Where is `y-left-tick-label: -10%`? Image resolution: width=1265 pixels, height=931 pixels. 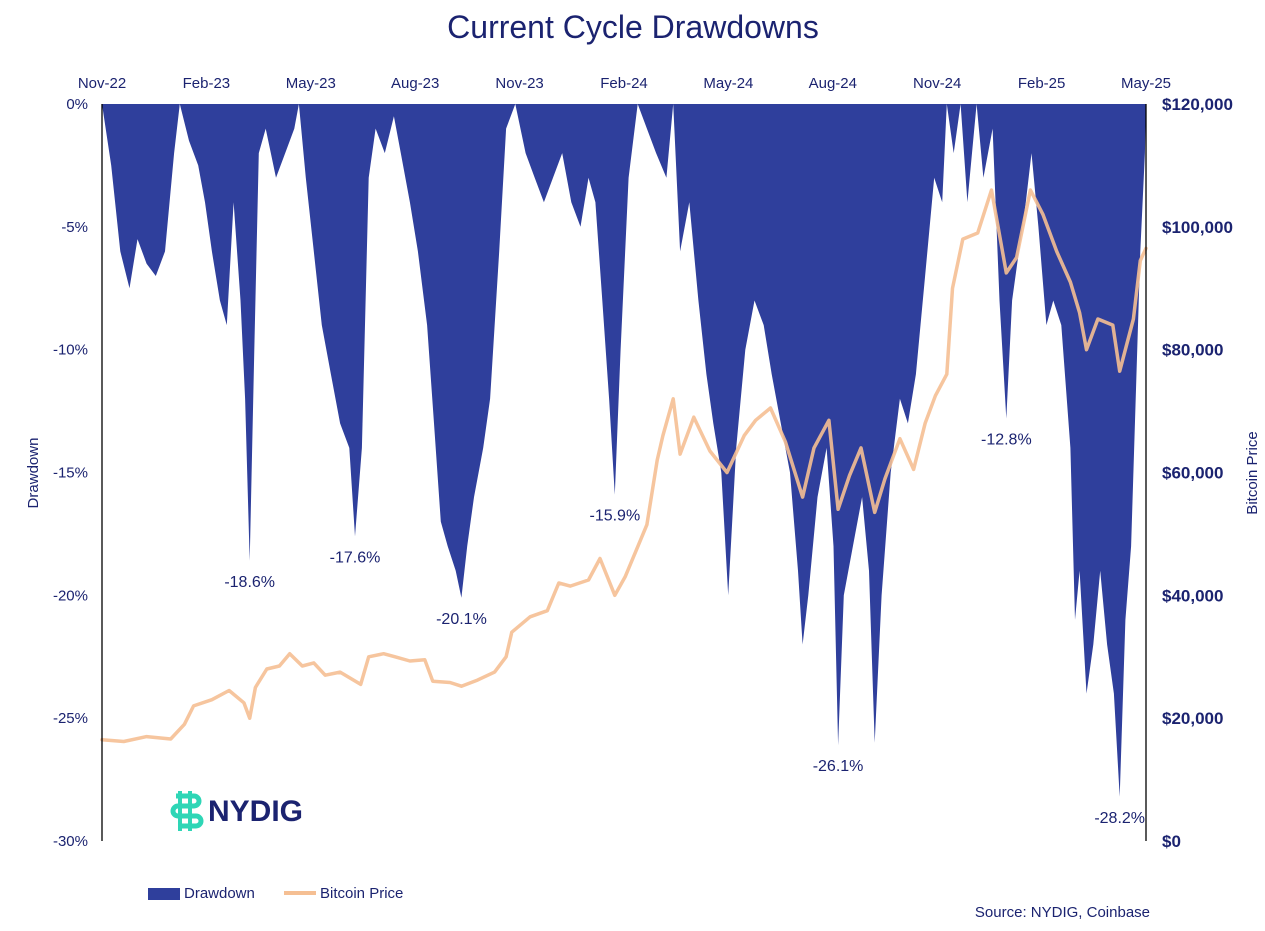
y-left-tick-label: -10% is located at coordinates (70, 350).